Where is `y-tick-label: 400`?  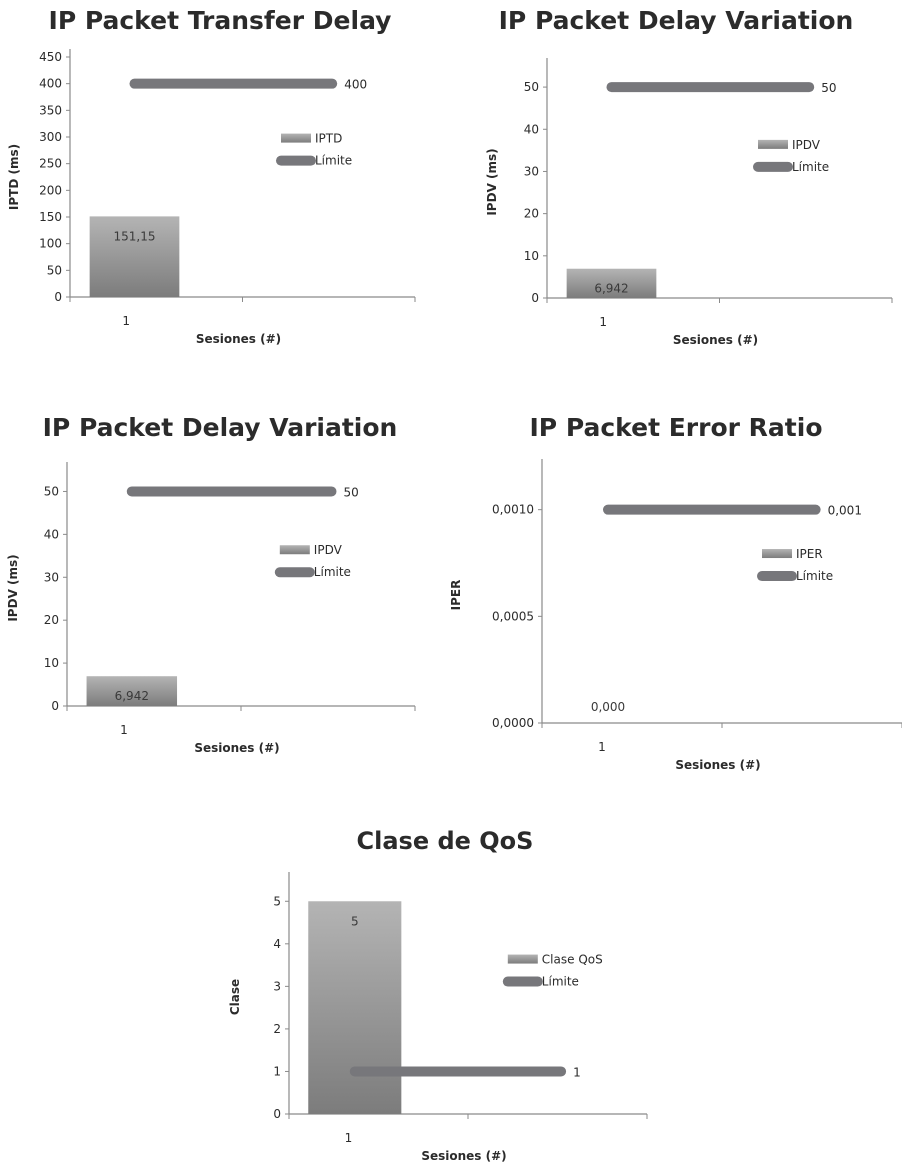
y-tick-label: 400 is located at coordinates (50, 84).